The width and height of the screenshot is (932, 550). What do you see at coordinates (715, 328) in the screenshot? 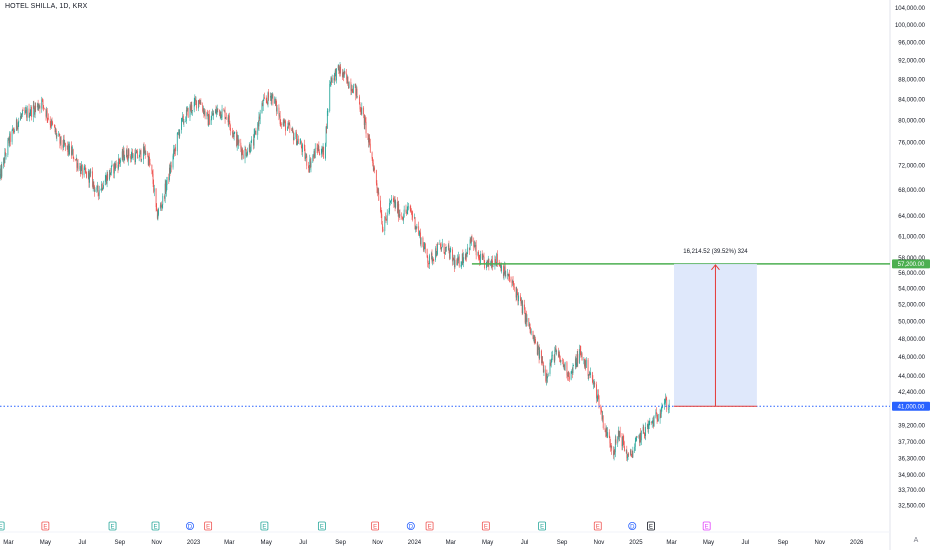
I see `measure-tool: 16,214.52 (39.52%) 324` at bounding box center [715, 328].